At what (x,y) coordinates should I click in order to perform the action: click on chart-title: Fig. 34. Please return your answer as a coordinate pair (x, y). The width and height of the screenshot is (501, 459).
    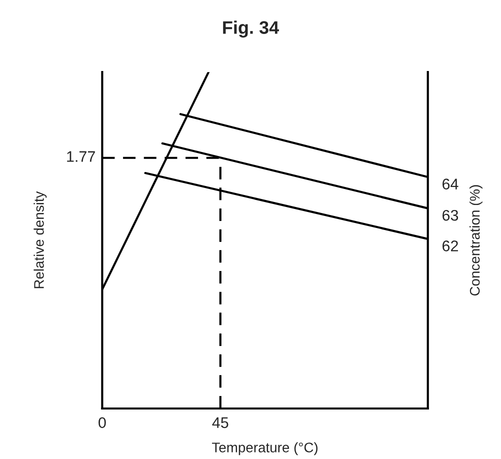
    Looking at the image, I should click on (251, 29).